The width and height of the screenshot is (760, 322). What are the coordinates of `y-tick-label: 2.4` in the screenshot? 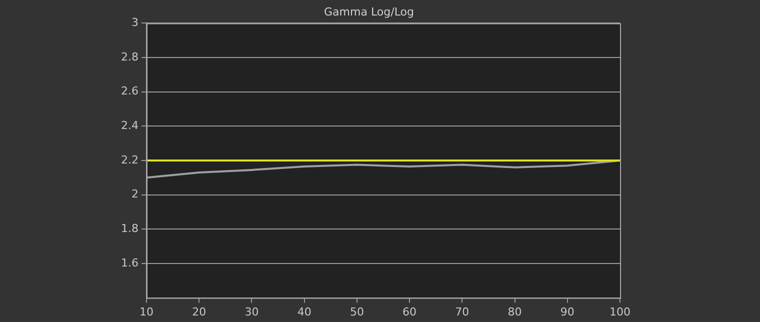 It's located at (129, 125).